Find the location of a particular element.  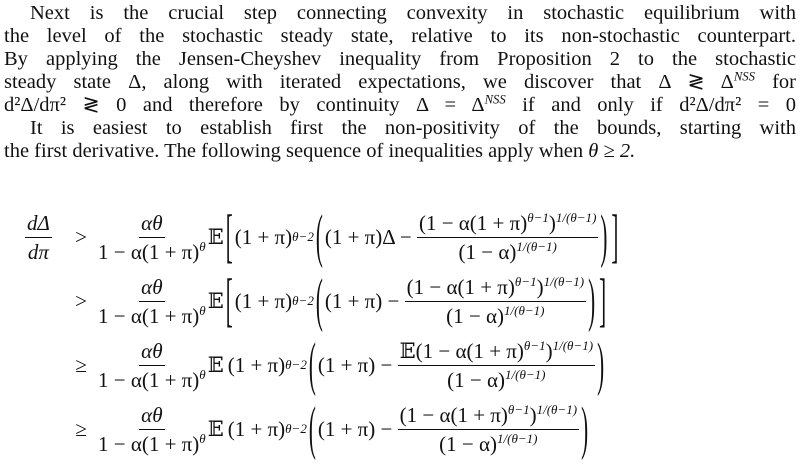

numerator: dΔ is located at coordinates (38, 222).